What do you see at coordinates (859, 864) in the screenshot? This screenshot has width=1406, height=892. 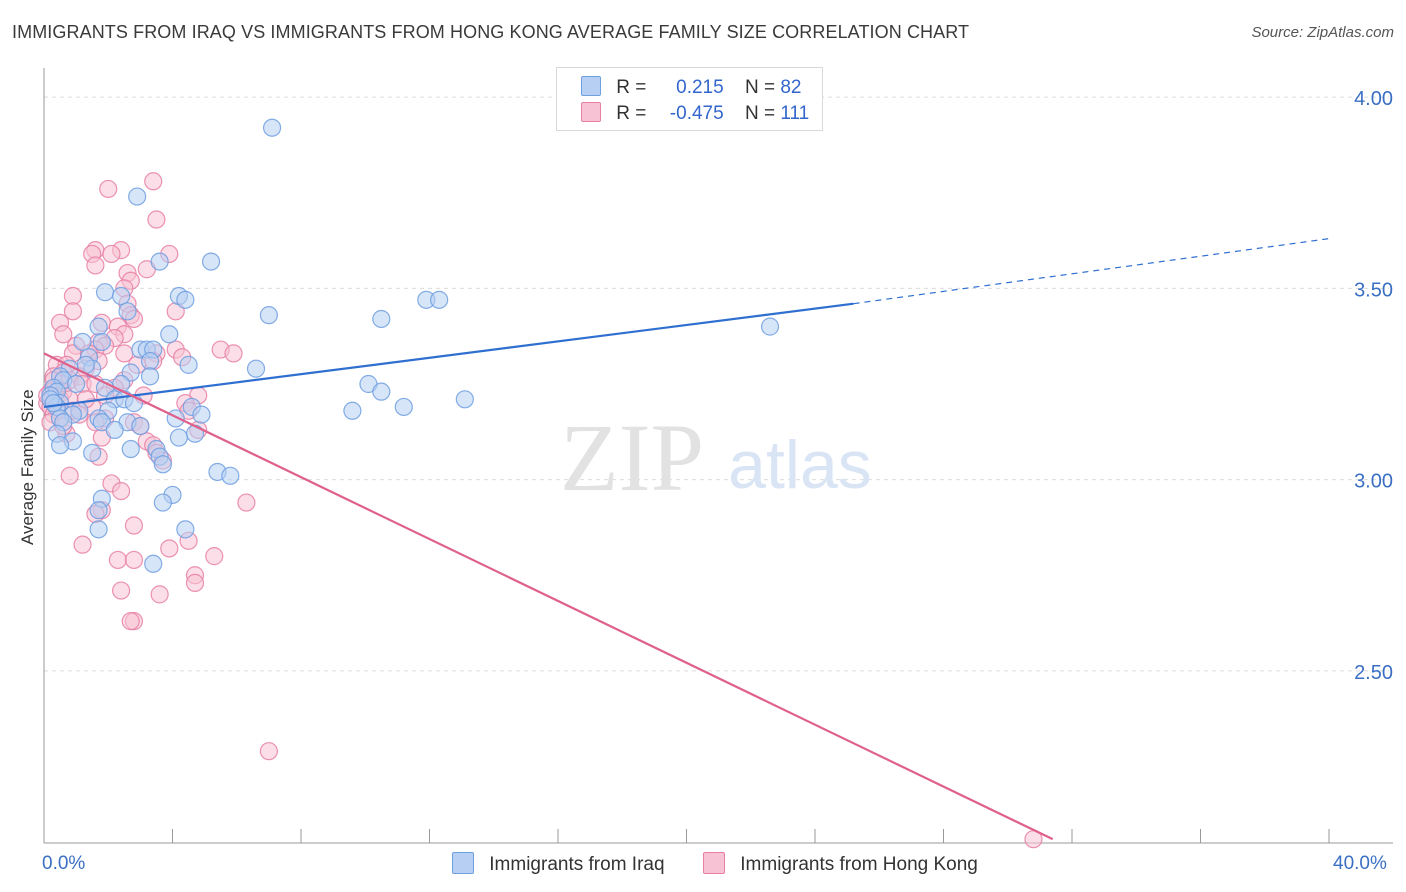 I see `bottom-legend-hk-label: Immigrants from Hong Kong` at bounding box center [859, 864].